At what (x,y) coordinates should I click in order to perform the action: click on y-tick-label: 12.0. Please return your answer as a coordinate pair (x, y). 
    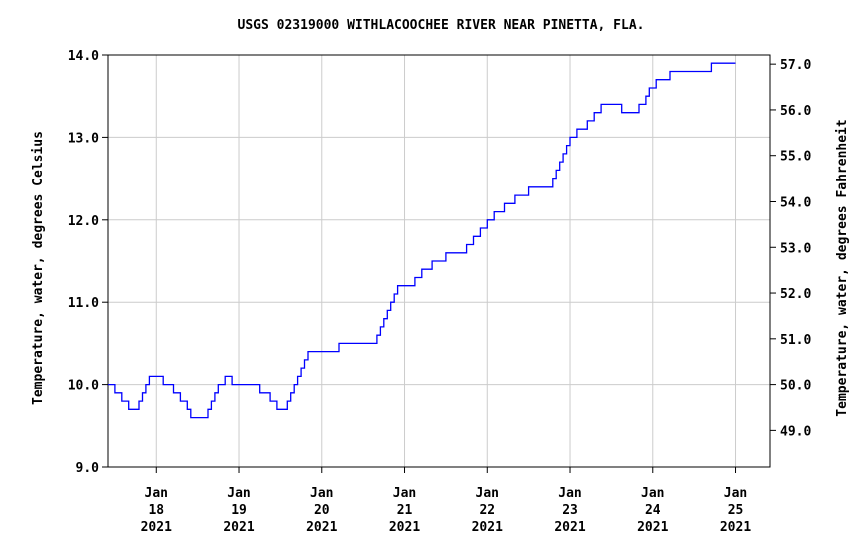
    Looking at the image, I should click on (83, 221).